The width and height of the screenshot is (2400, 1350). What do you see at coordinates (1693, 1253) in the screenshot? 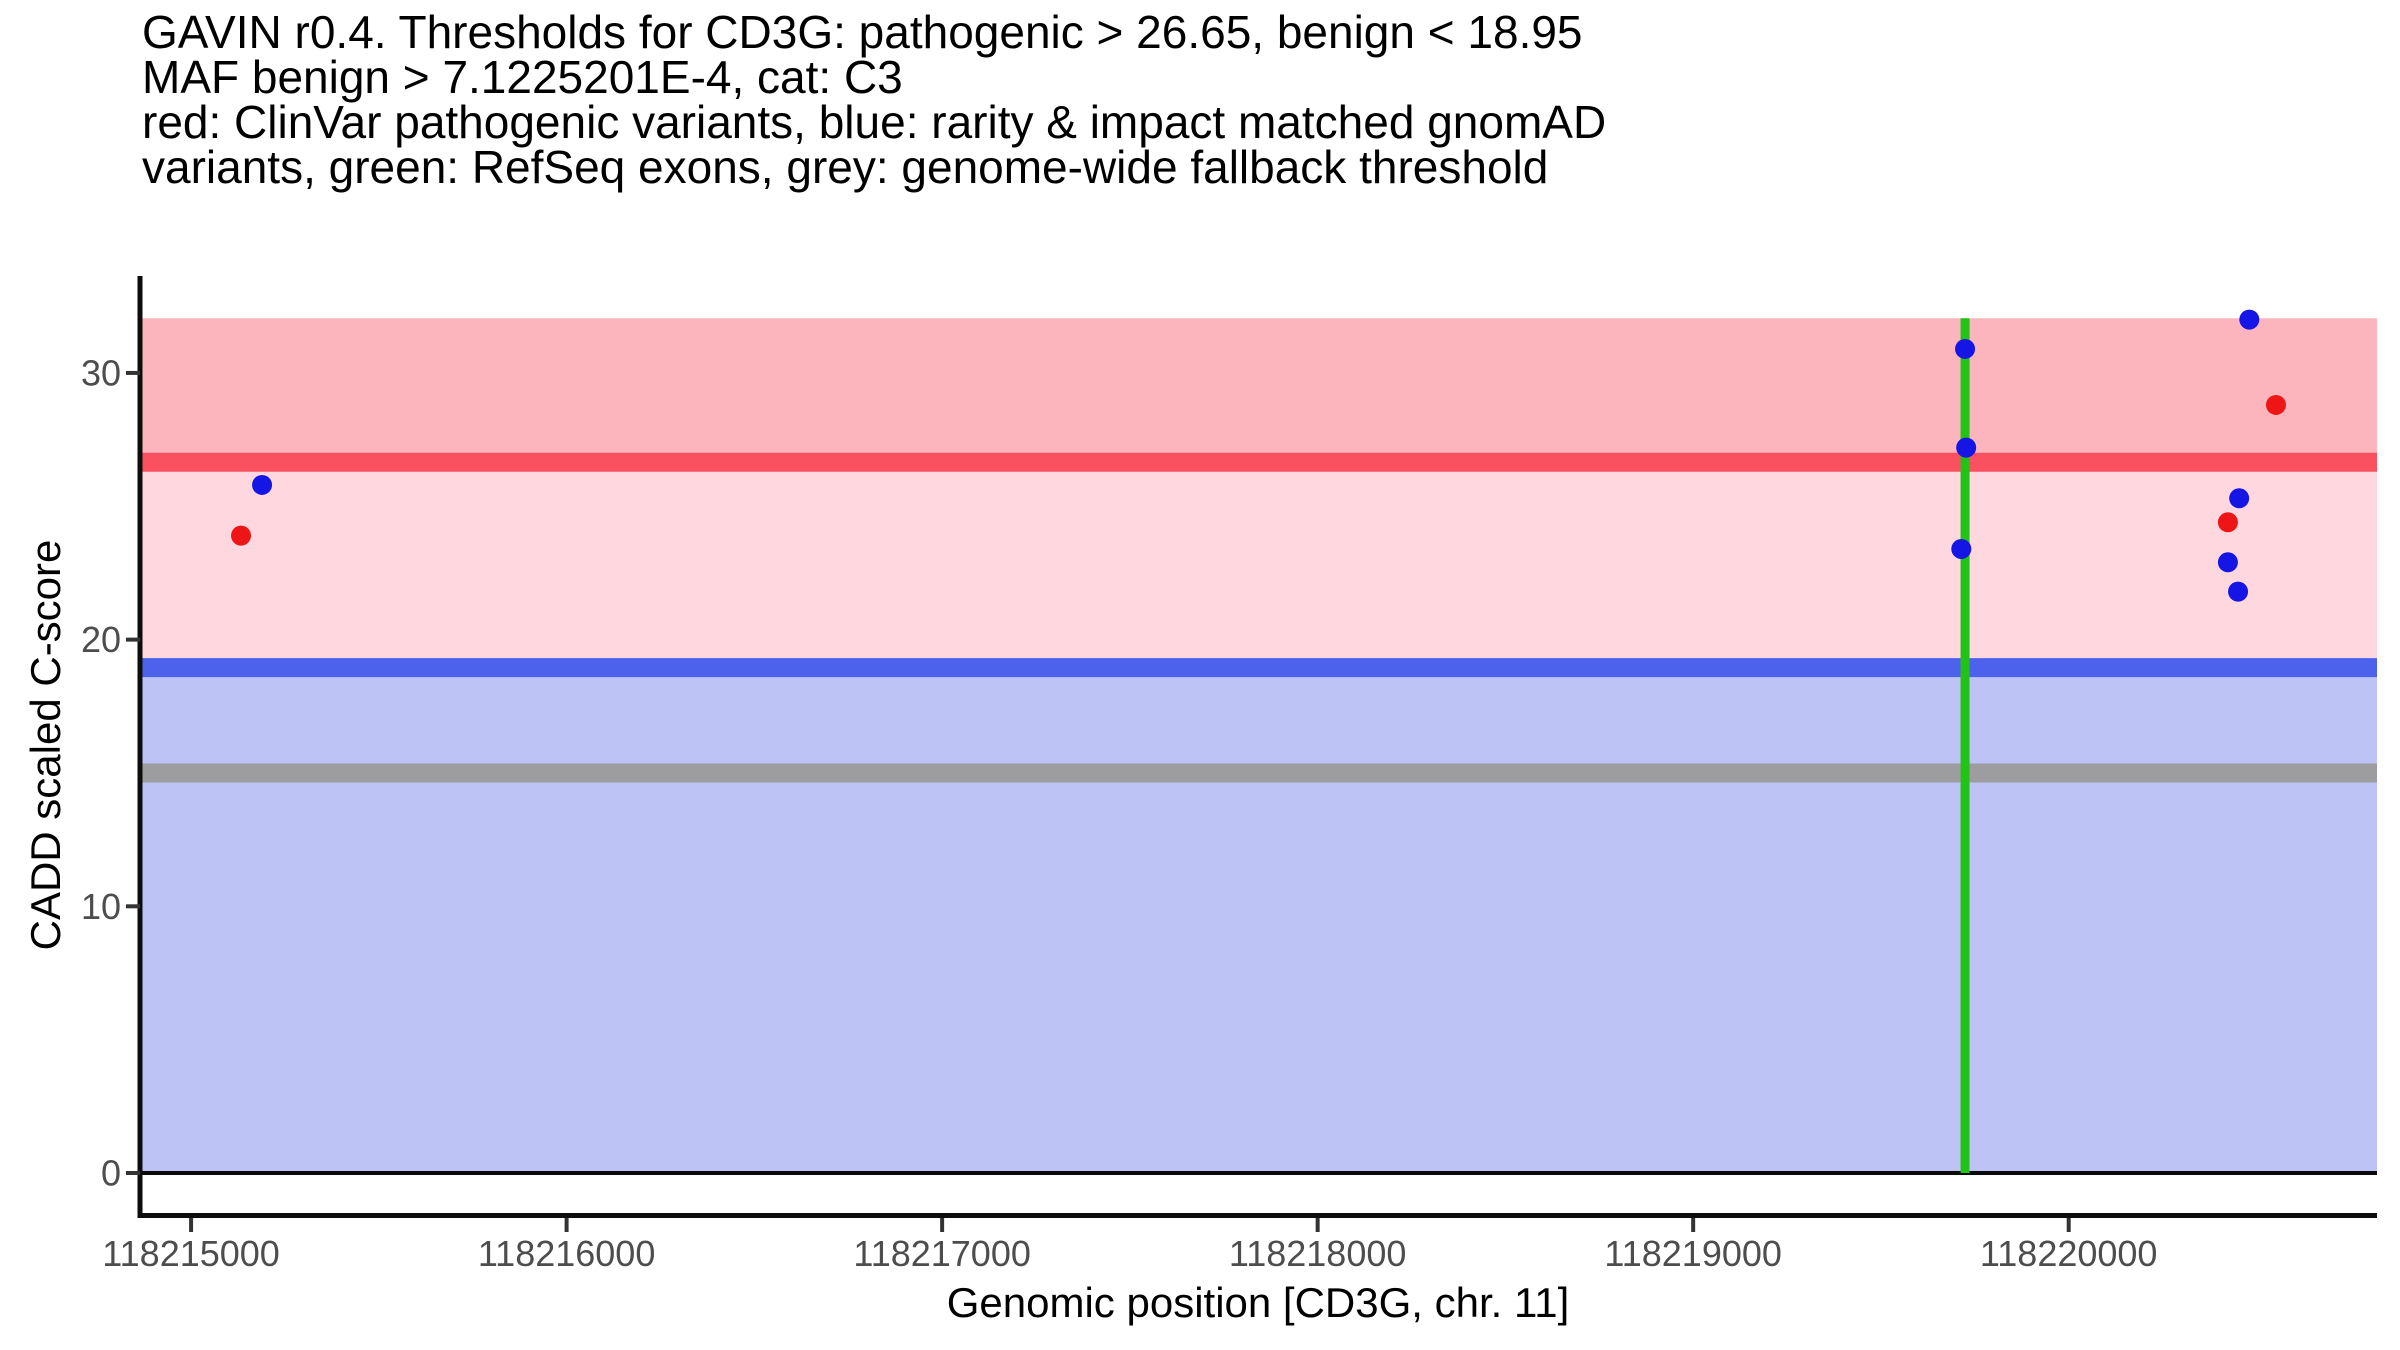
I see `x-tick-label: 118219000` at bounding box center [1693, 1253].